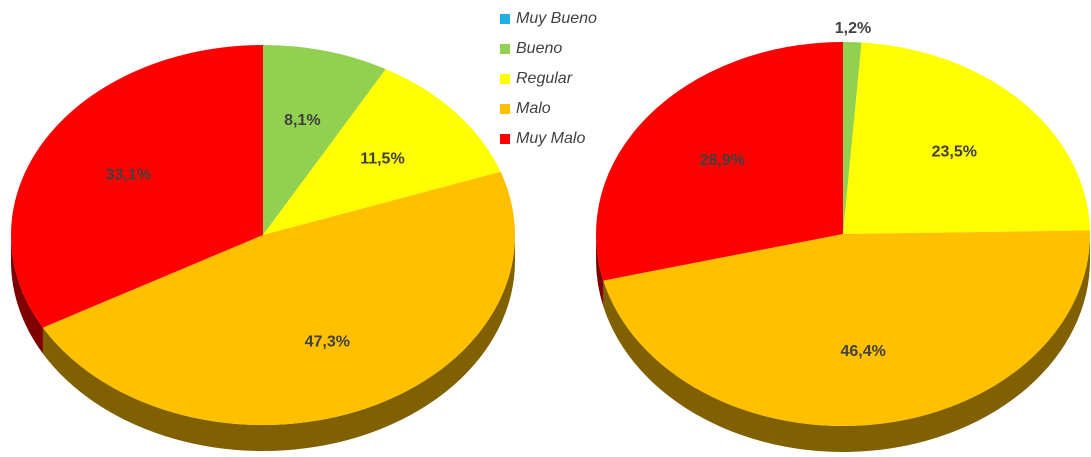  Describe the element at coordinates (382, 158) in the screenshot. I see `data-label: 11,5%` at that location.